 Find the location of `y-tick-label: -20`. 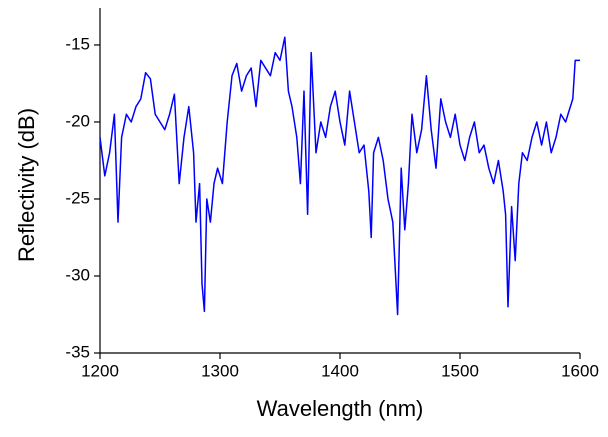

y-tick-label: -20 is located at coordinates (77, 120).